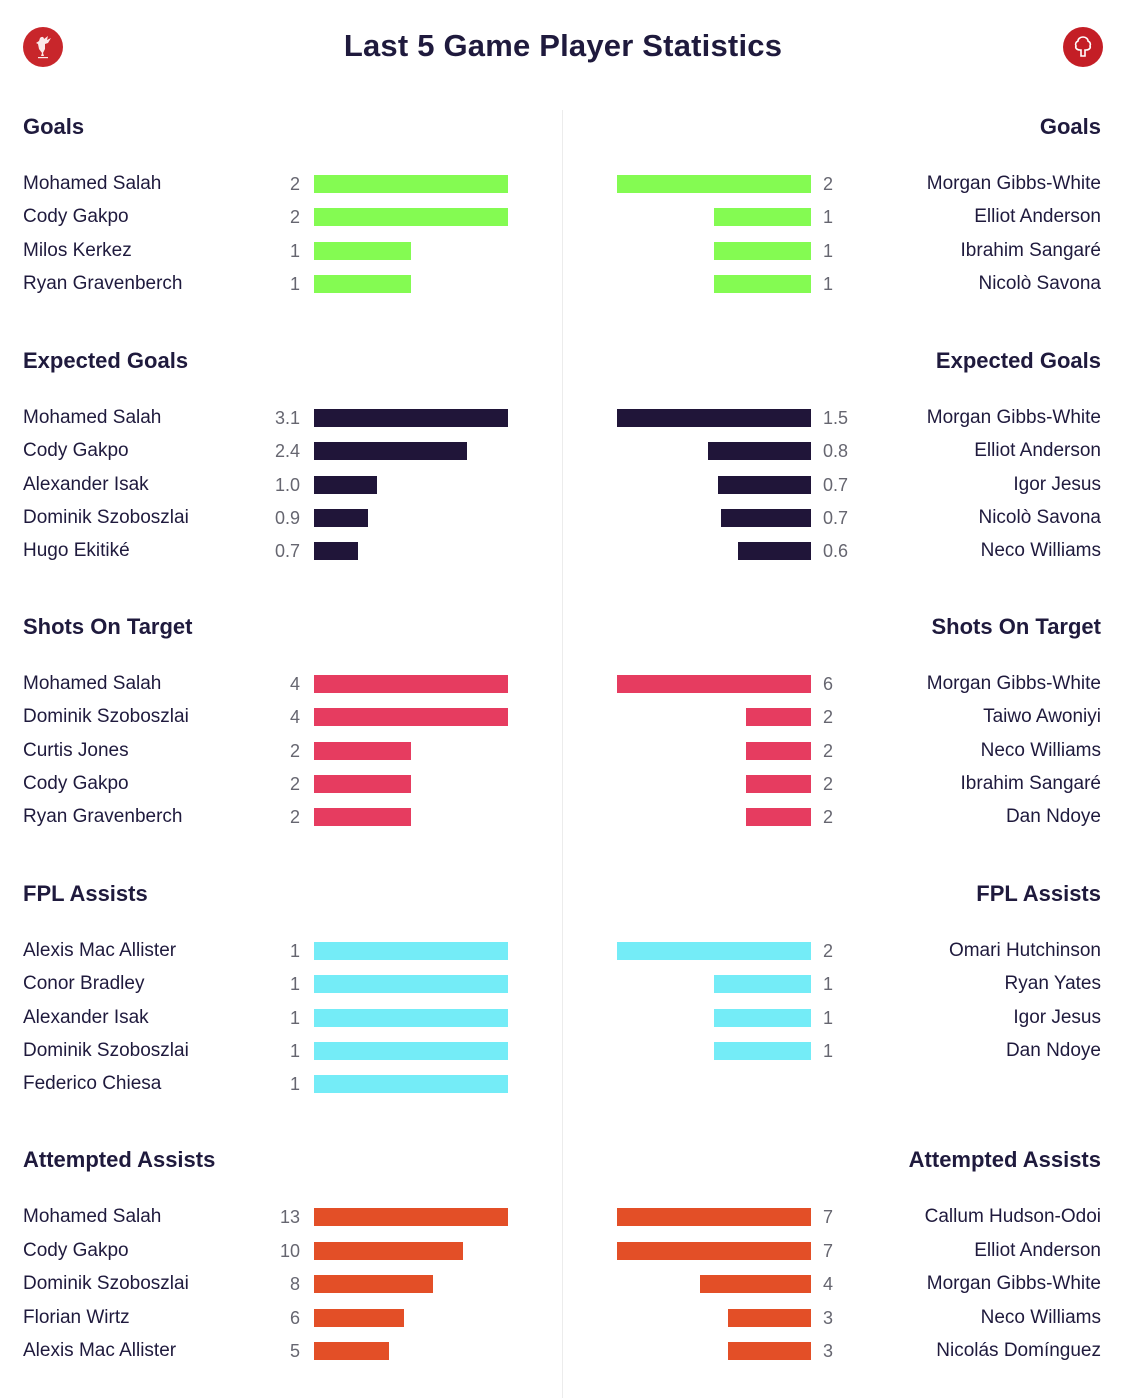  What do you see at coordinates (85, 893) in the screenshot?
I see `fpl-assists-title-home: FPL Assists` at bounding box center [85, 893].